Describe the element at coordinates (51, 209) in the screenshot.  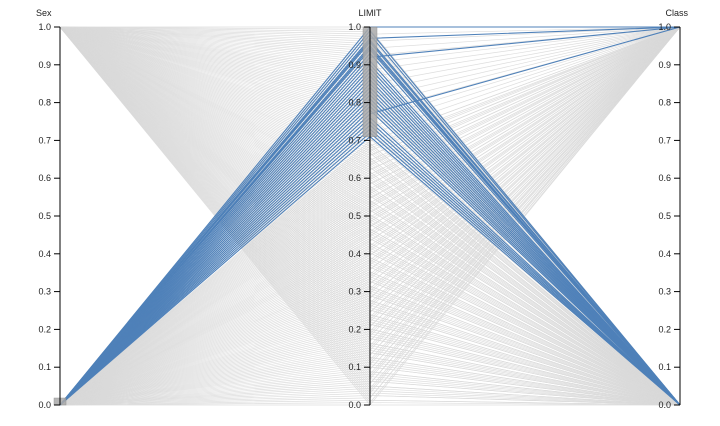
I see `axis-sex: 0.0 0.1 0.2 0.3 0.4 0.5 0.6 0.7 0.8 0.9 1.0 Sex` at that location.